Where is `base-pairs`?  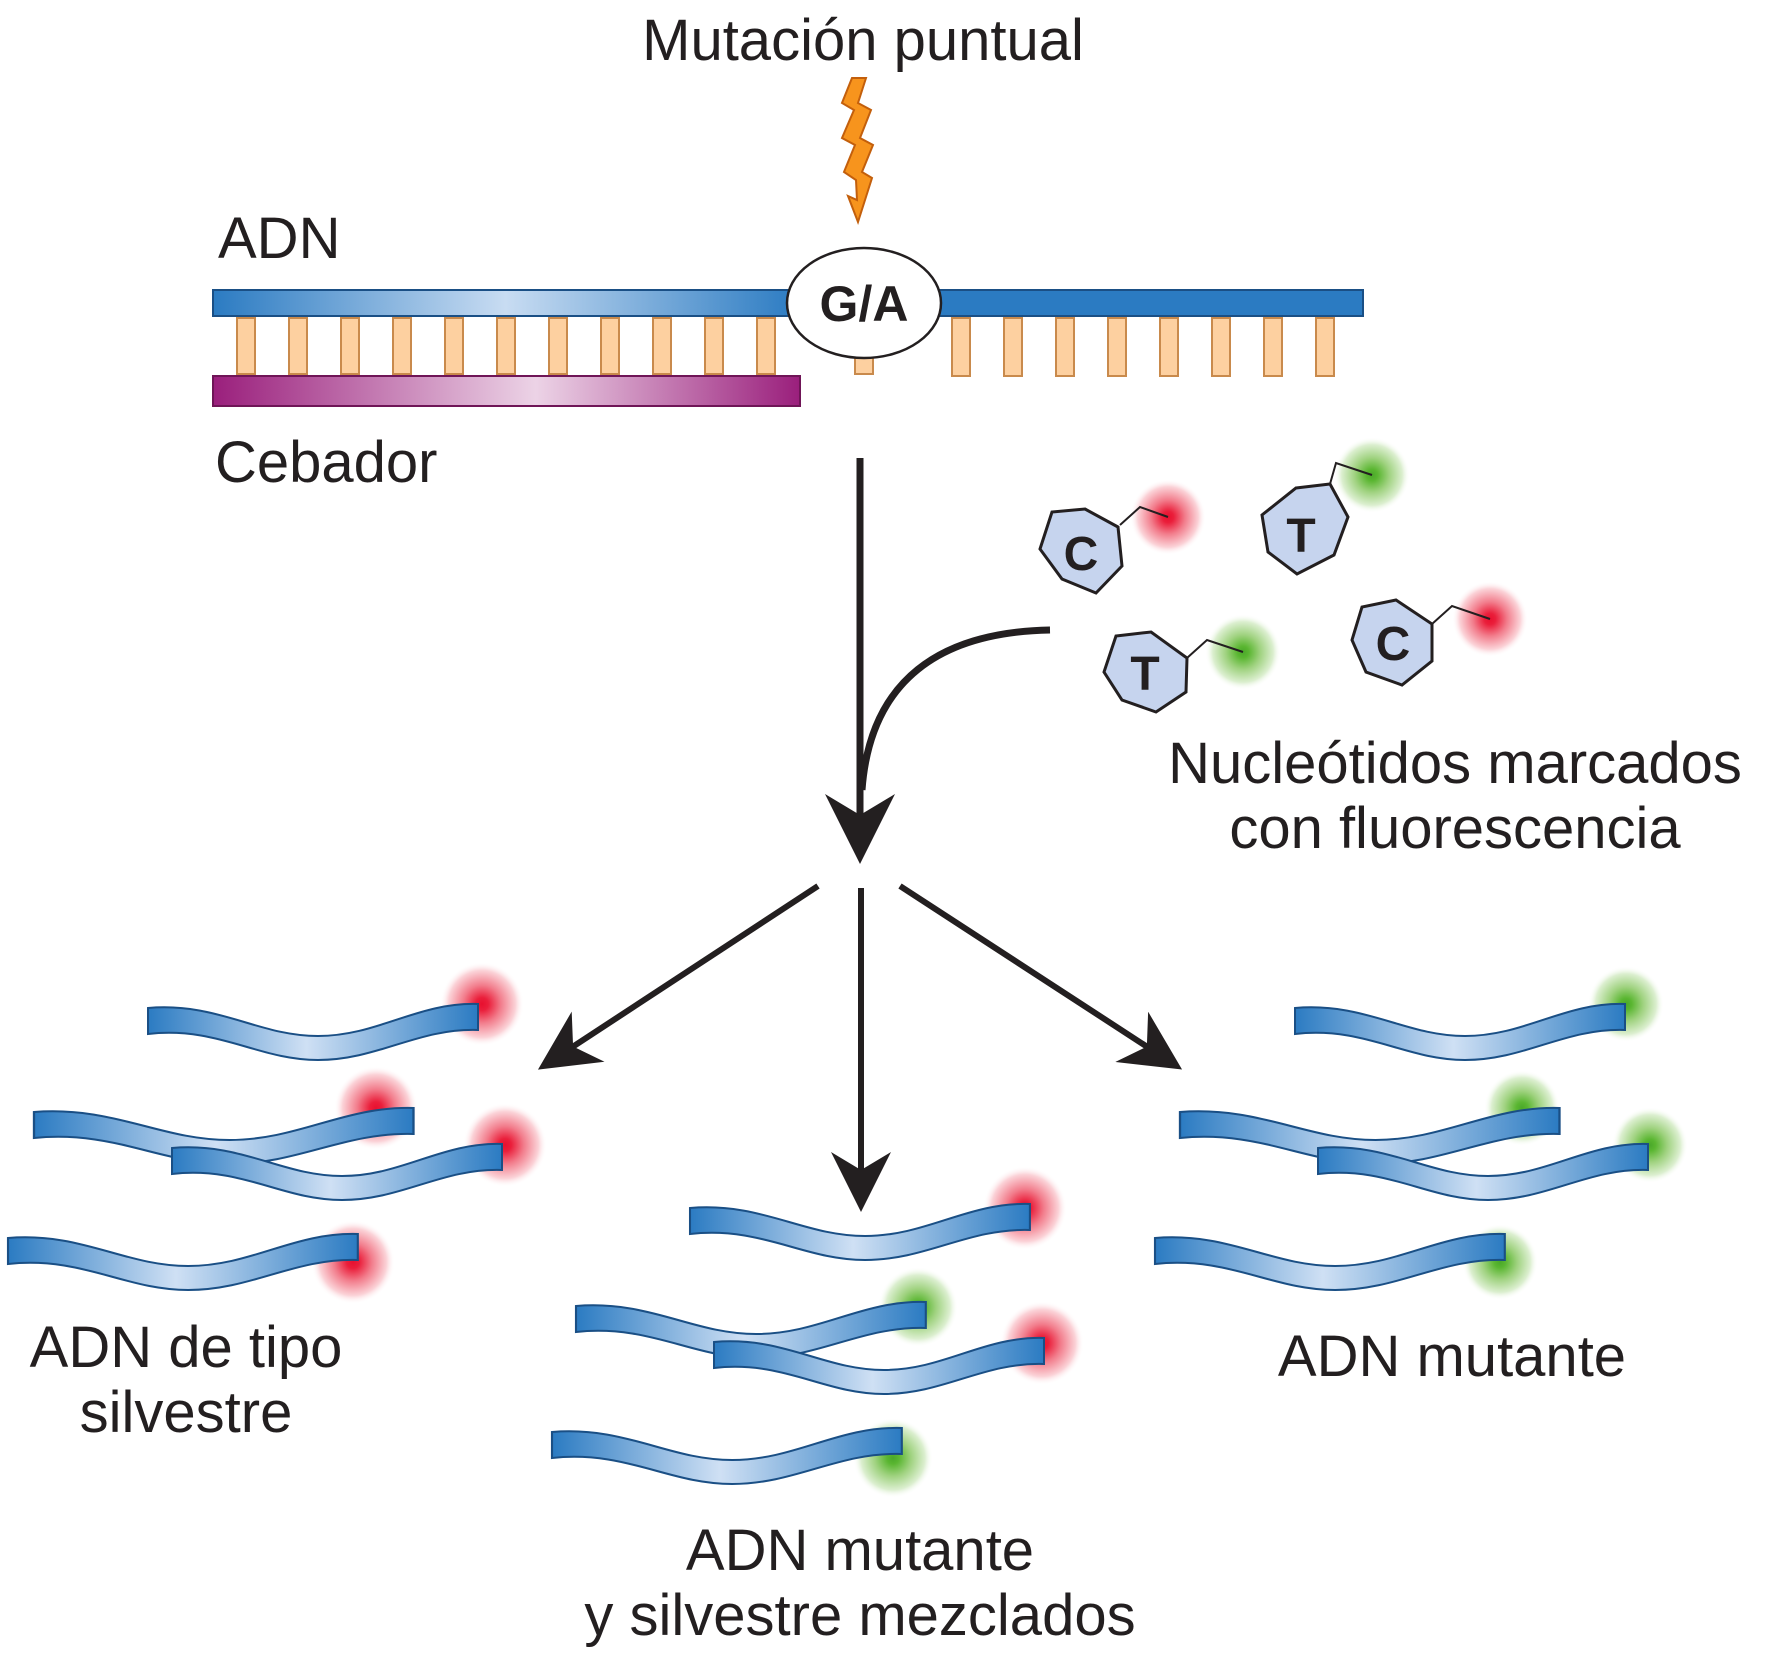
base-pairs is located at coordinates (785, 347).